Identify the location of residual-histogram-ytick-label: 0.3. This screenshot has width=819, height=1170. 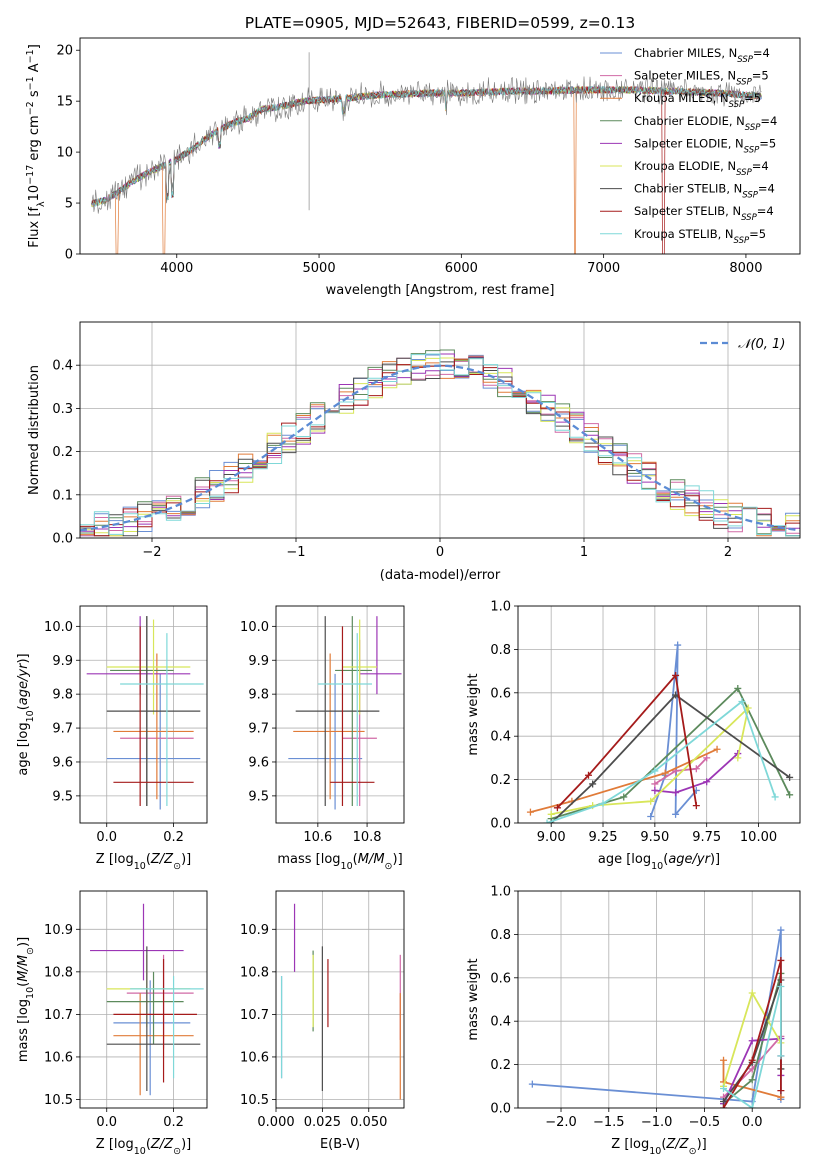
(62, 409).